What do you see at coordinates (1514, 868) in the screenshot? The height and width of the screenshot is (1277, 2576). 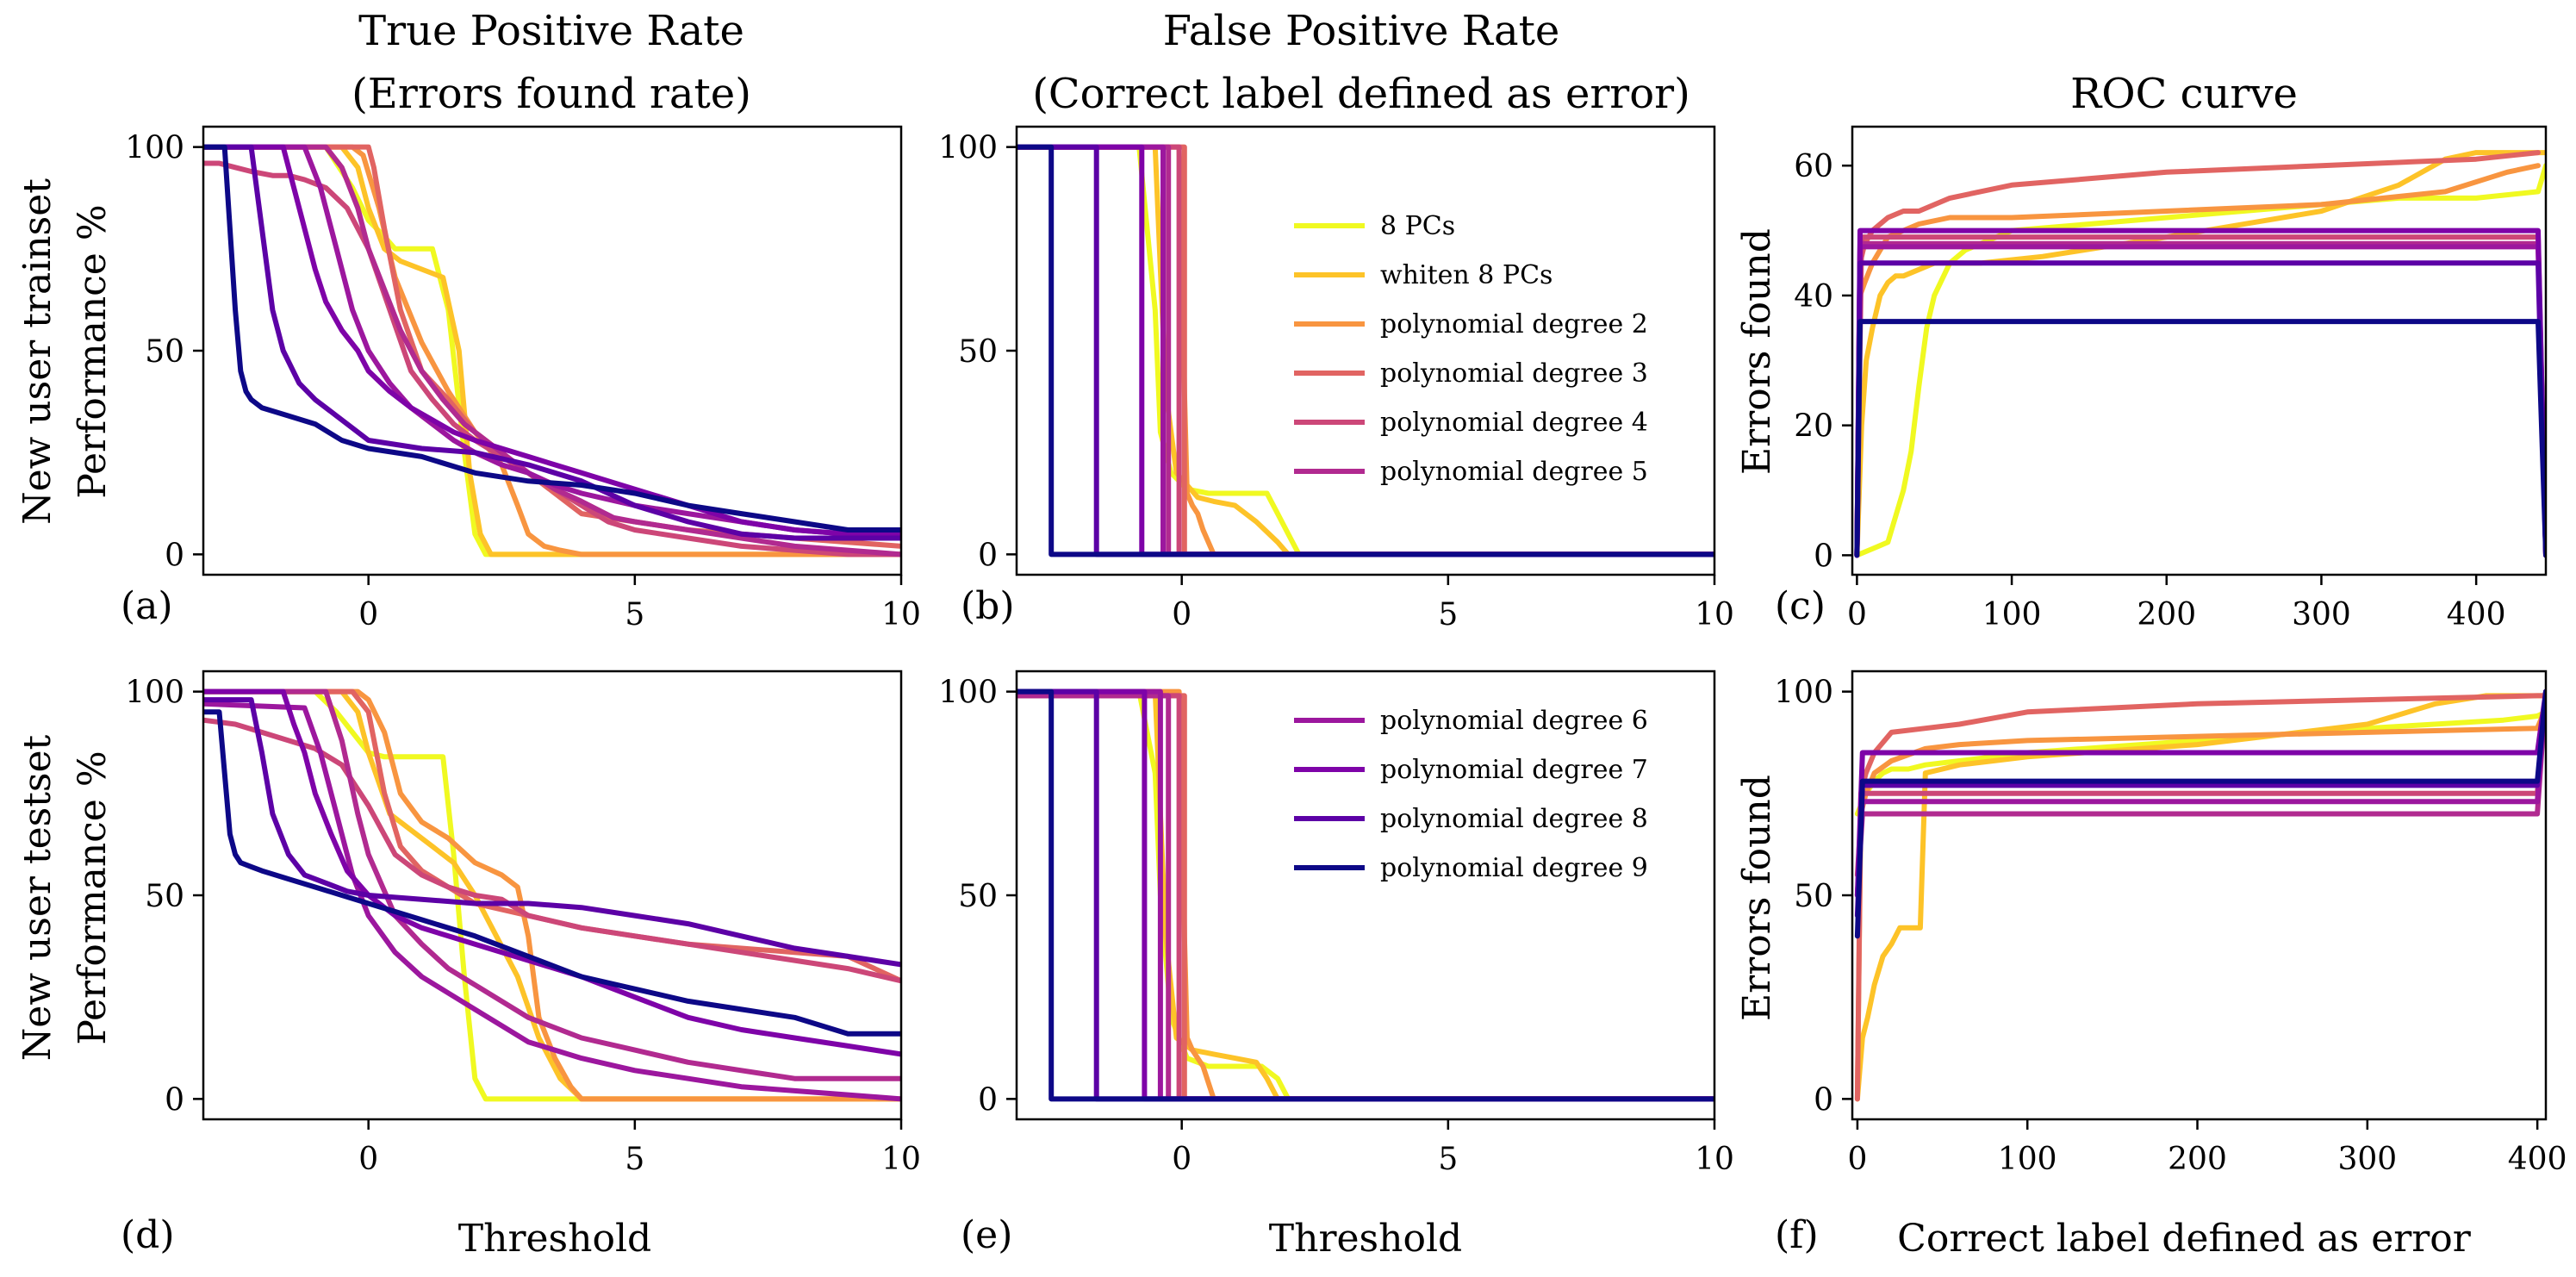 I see `legend-label-polynomial-degree-9: polynomial degree 9` at bounding box center [1514, 868].